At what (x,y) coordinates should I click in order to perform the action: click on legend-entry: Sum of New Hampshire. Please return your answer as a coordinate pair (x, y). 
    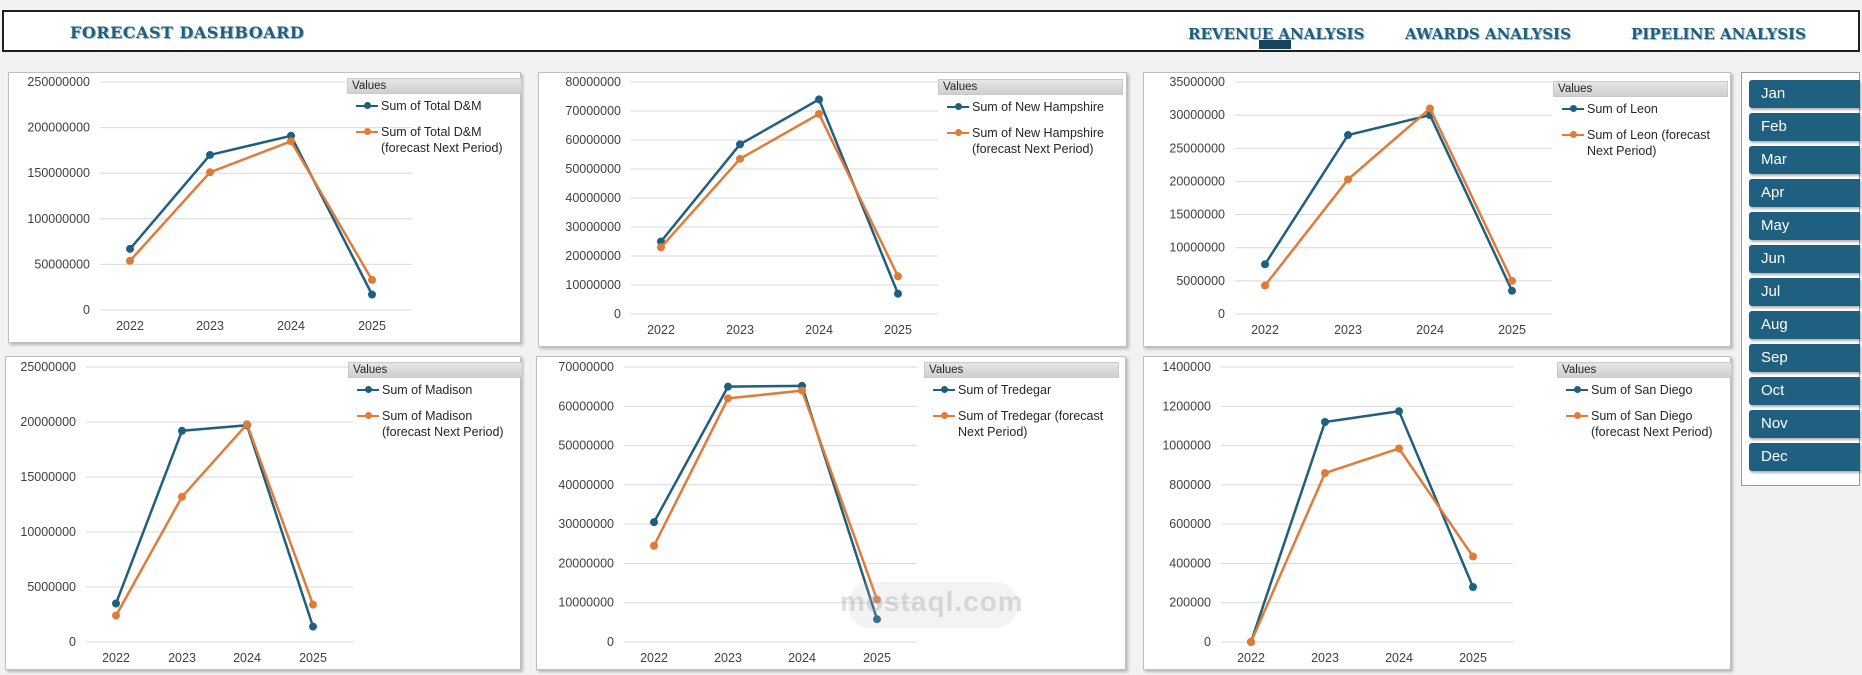
    Looking at the image, I should click on (1030, 107).